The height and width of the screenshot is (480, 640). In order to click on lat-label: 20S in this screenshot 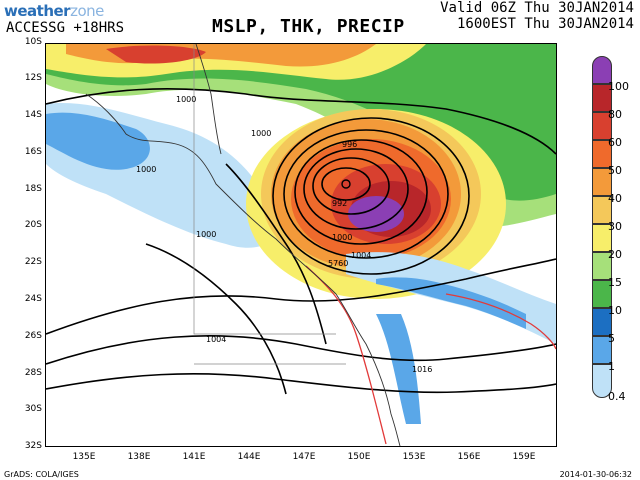, I will do `click(33, 225)`.